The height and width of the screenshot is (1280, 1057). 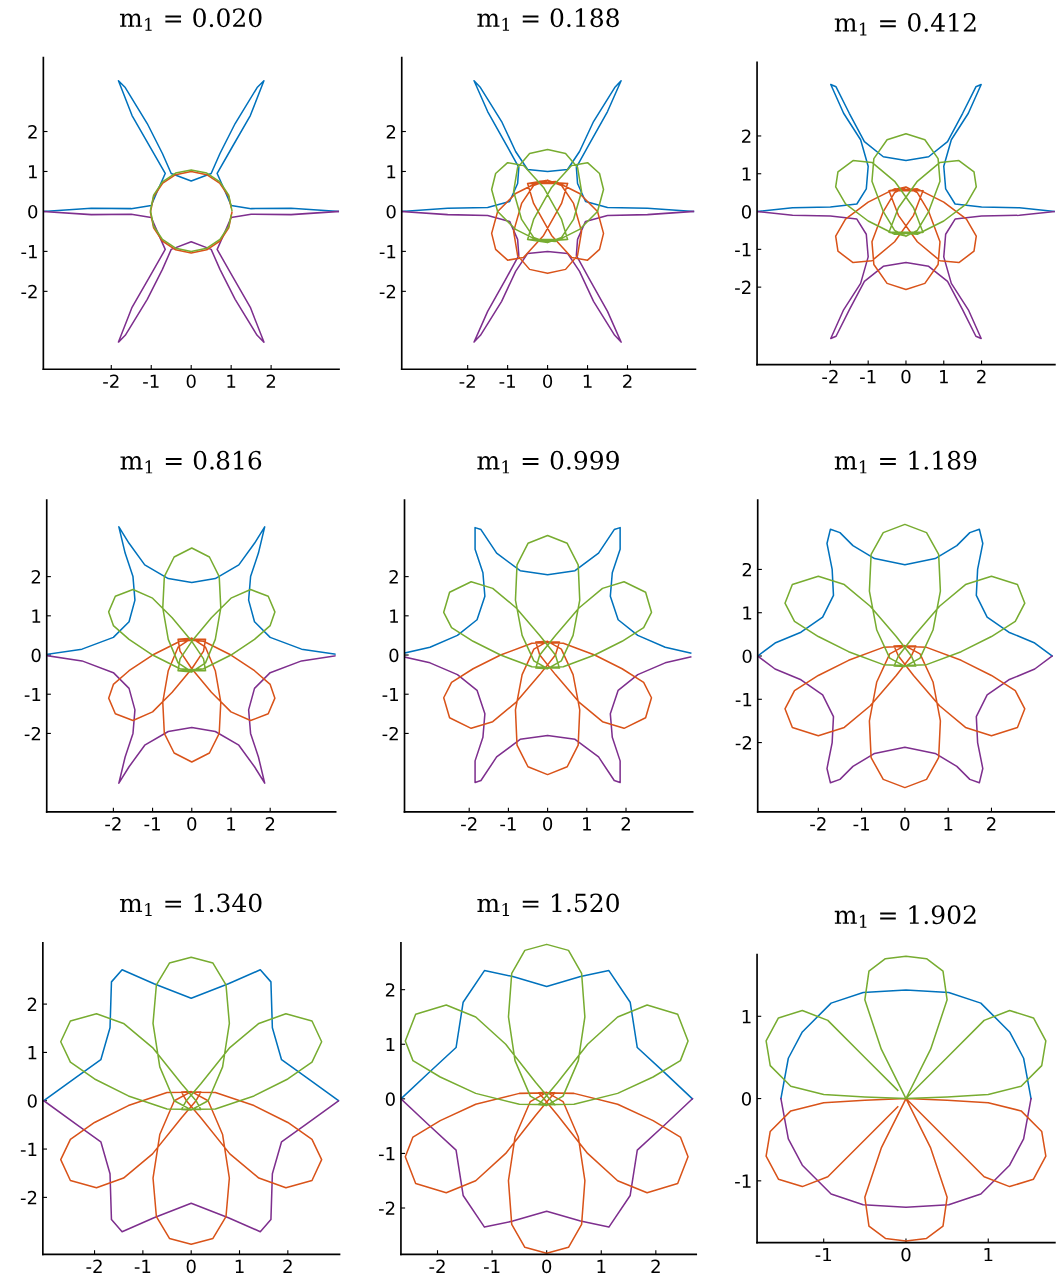 What do you see at coordinates (548, 19) in the screenshot?
I see `chart-title: m$_{1}$ = 0.188` at bounding box center [548, 19].